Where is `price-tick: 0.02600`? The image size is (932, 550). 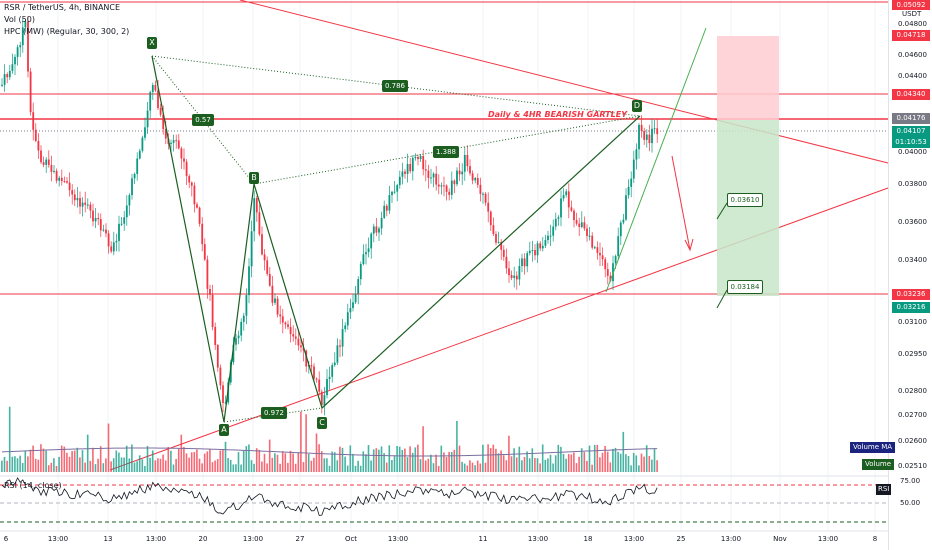
price-tick: 0.02600 is located at coordinates (912, 441).